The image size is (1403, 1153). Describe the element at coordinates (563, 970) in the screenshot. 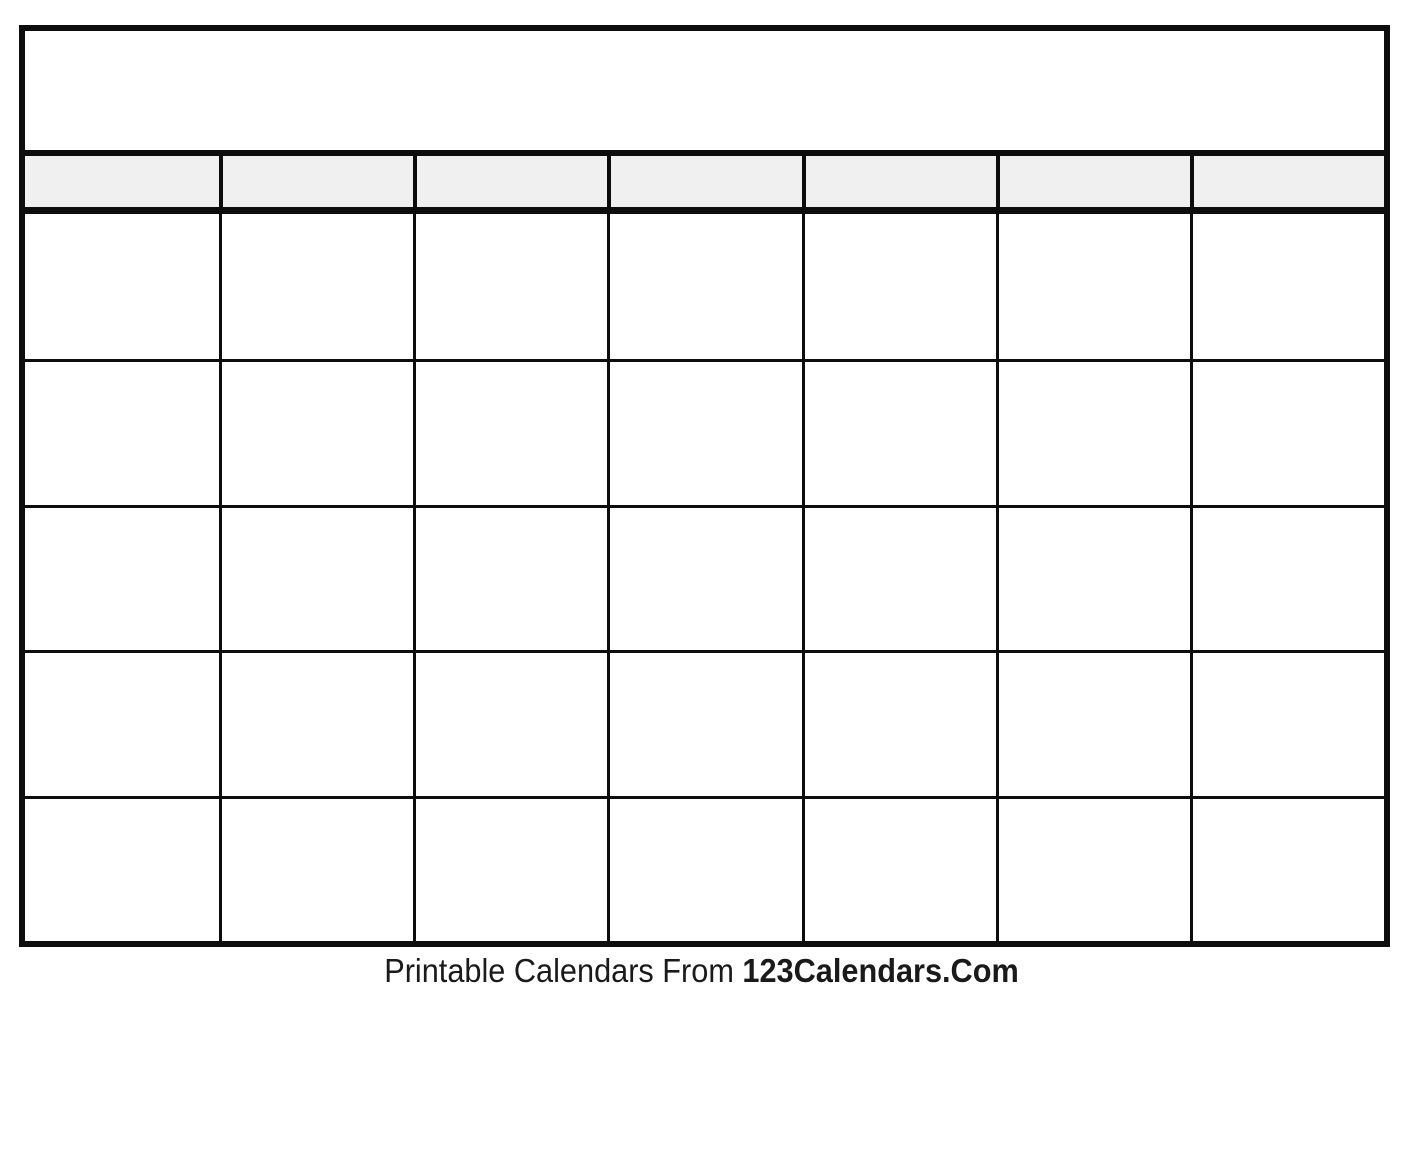

I see `footer-credit-text: Printable Calendars From` at that location.